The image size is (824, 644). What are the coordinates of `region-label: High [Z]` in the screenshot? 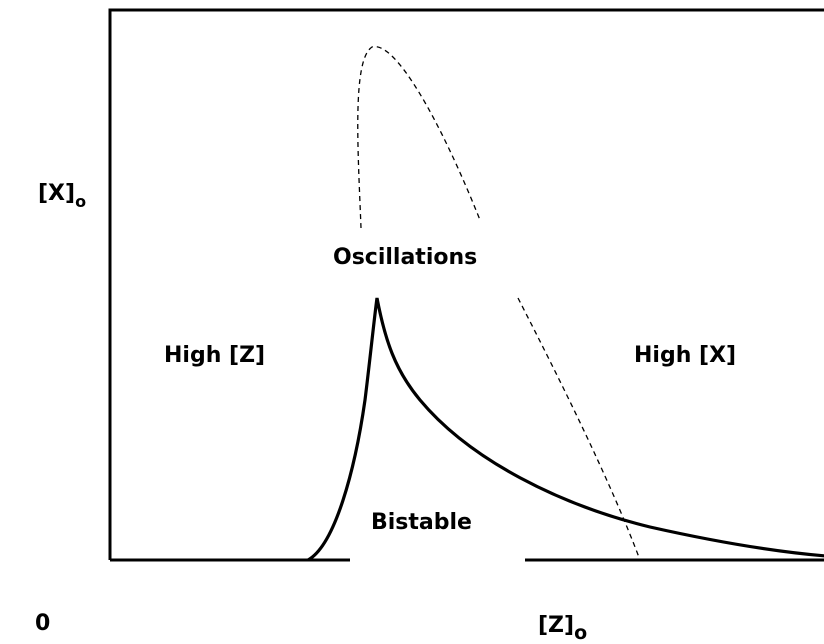 It's located at (214, 355).